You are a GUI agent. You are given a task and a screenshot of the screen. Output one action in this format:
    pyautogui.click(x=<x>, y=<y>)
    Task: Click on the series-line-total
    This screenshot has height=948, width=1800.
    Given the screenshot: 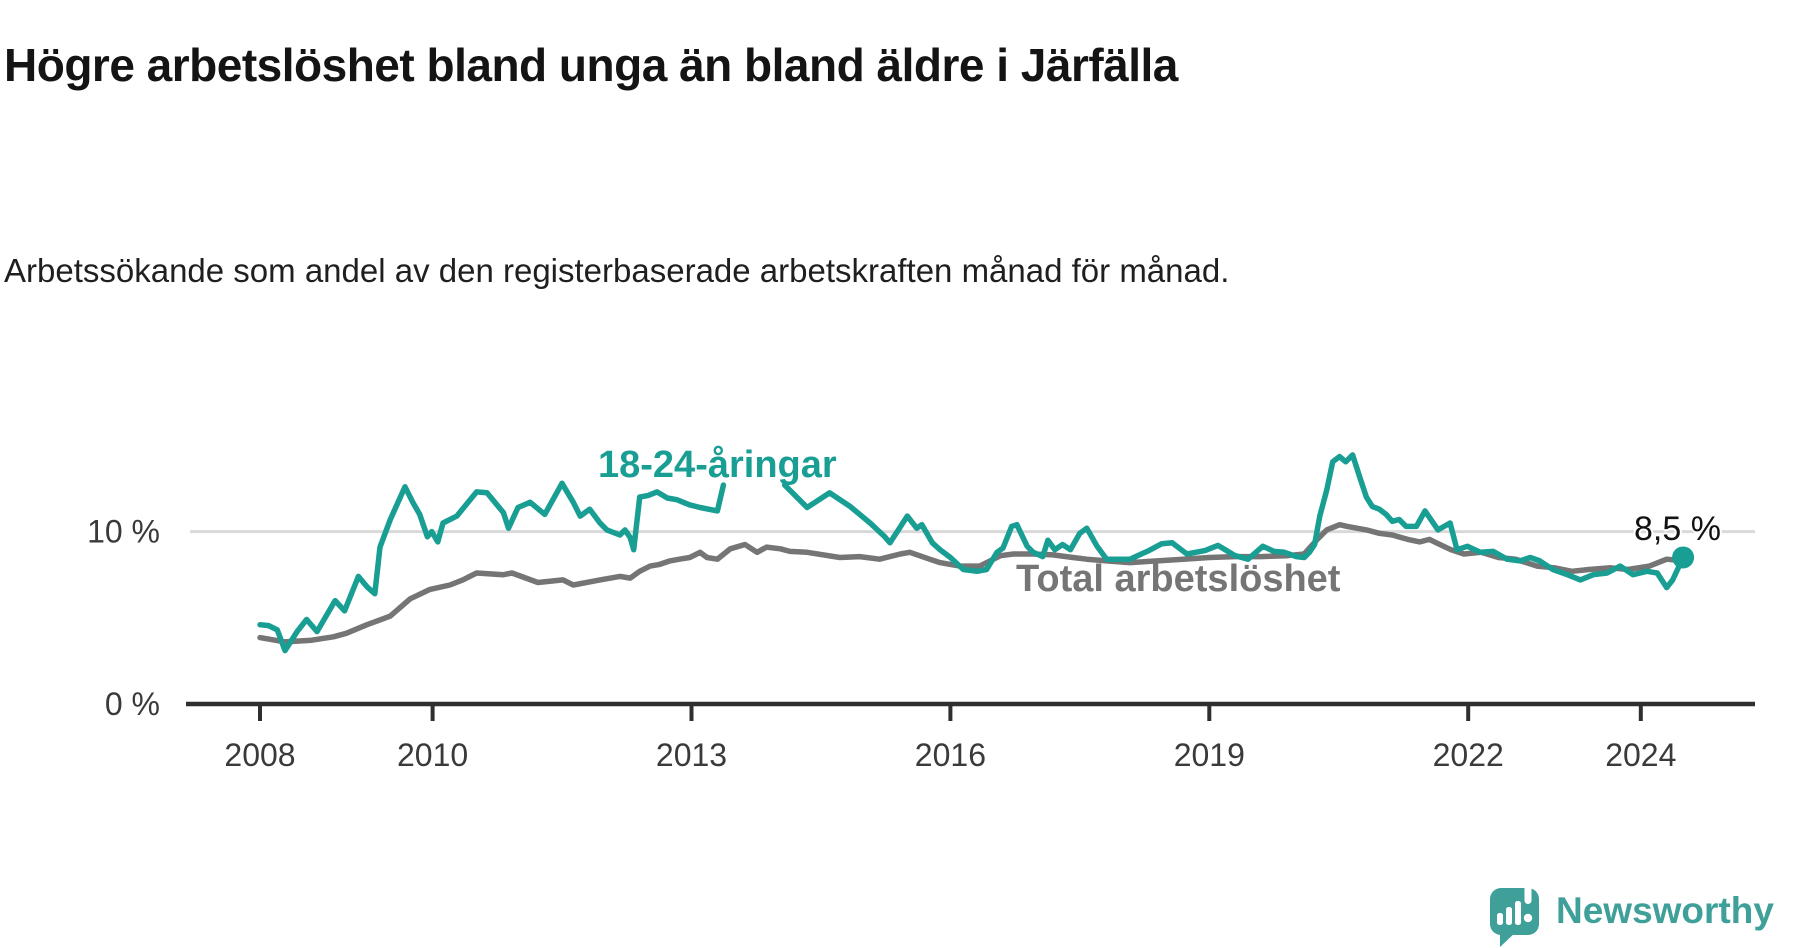 What is the action you would take?
    pyautogui.click(x=971, y=583)
    